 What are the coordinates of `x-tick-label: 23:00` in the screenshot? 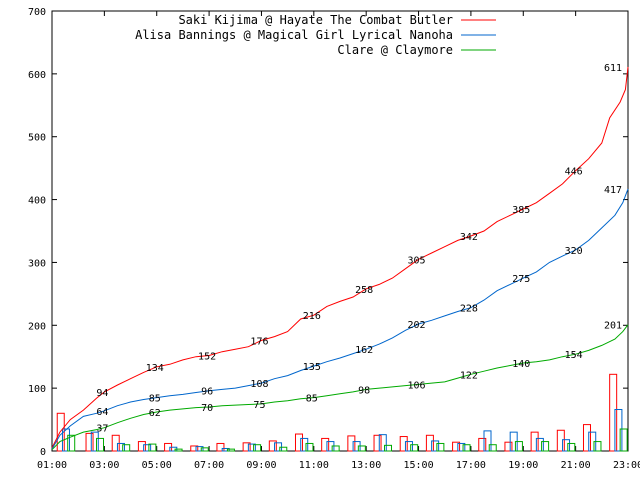 It's located at (626, 465).